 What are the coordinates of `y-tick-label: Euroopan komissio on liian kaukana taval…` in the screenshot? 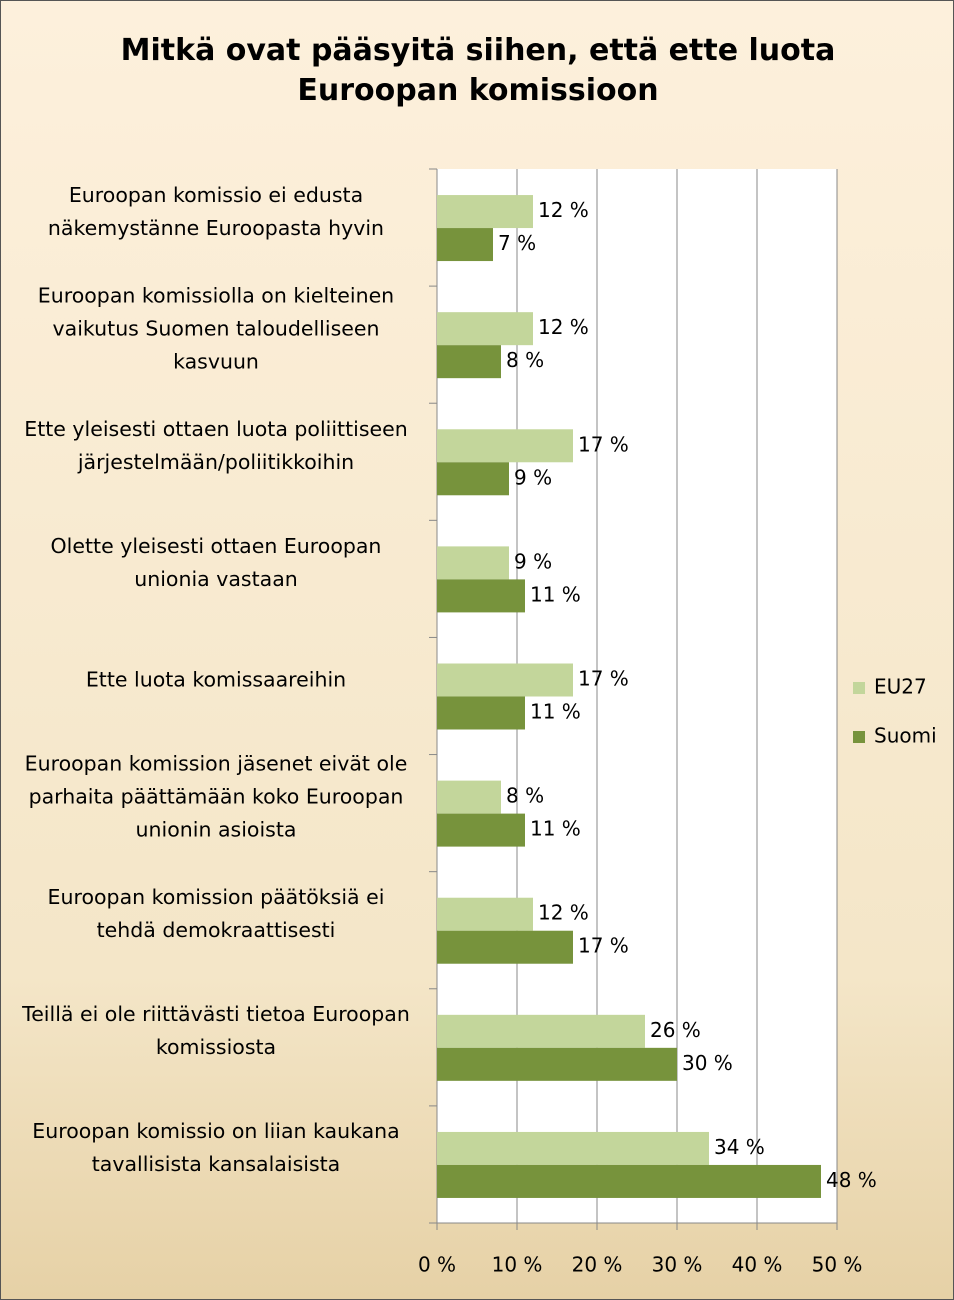 It's located at (216, 1148).